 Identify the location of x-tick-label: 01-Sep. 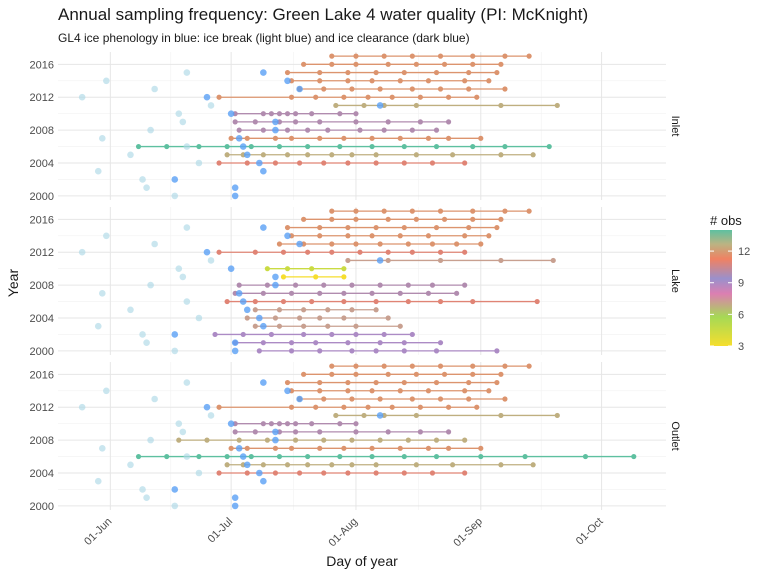
(468, 533).